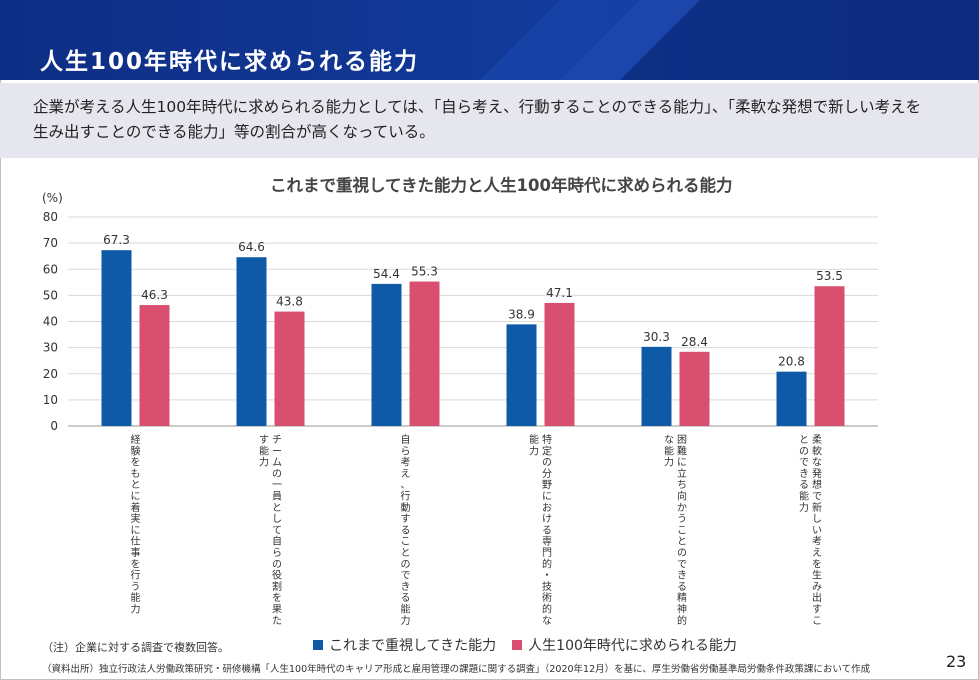  I want to click on x-tick-char: し, so click(277, 519).